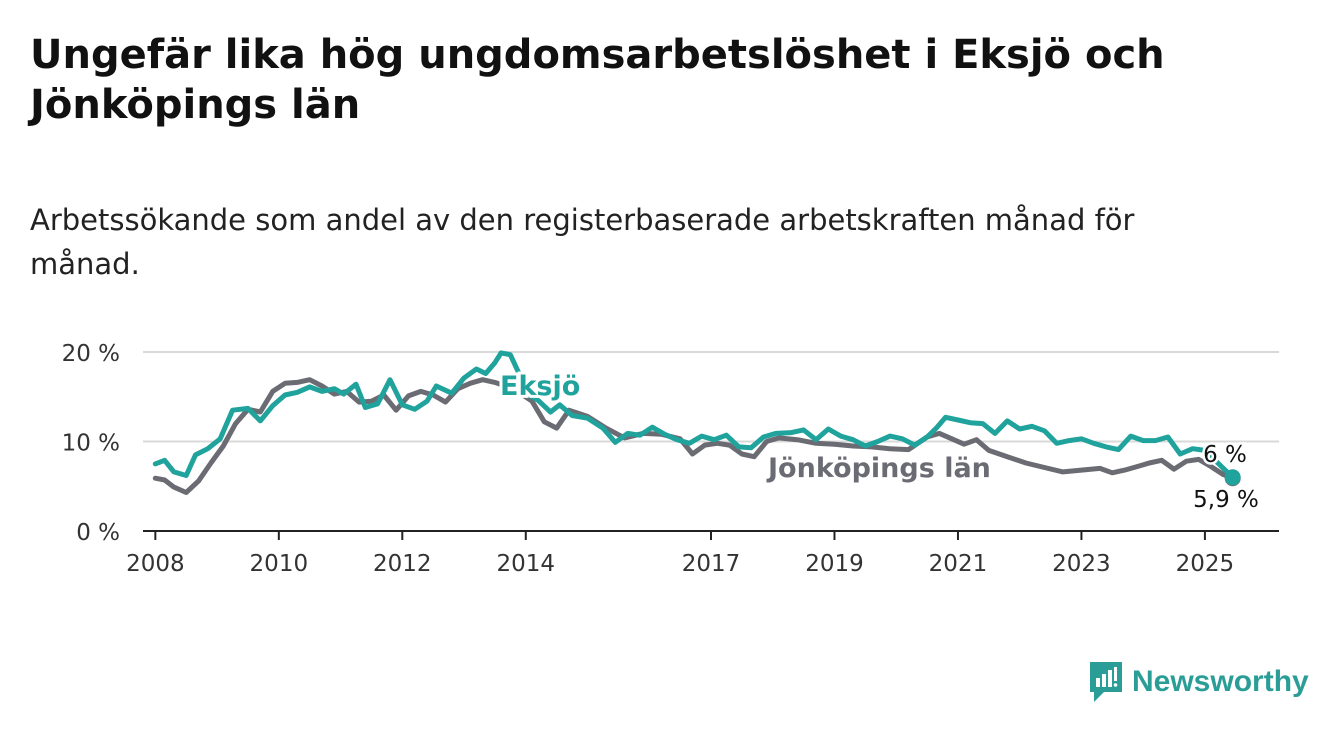 The width and height of the screenshot is (1340, 734). Describe the element at coordinates (540, 386) in the screenshot. I see `series-label-eksjo: Eksjö` at that location.